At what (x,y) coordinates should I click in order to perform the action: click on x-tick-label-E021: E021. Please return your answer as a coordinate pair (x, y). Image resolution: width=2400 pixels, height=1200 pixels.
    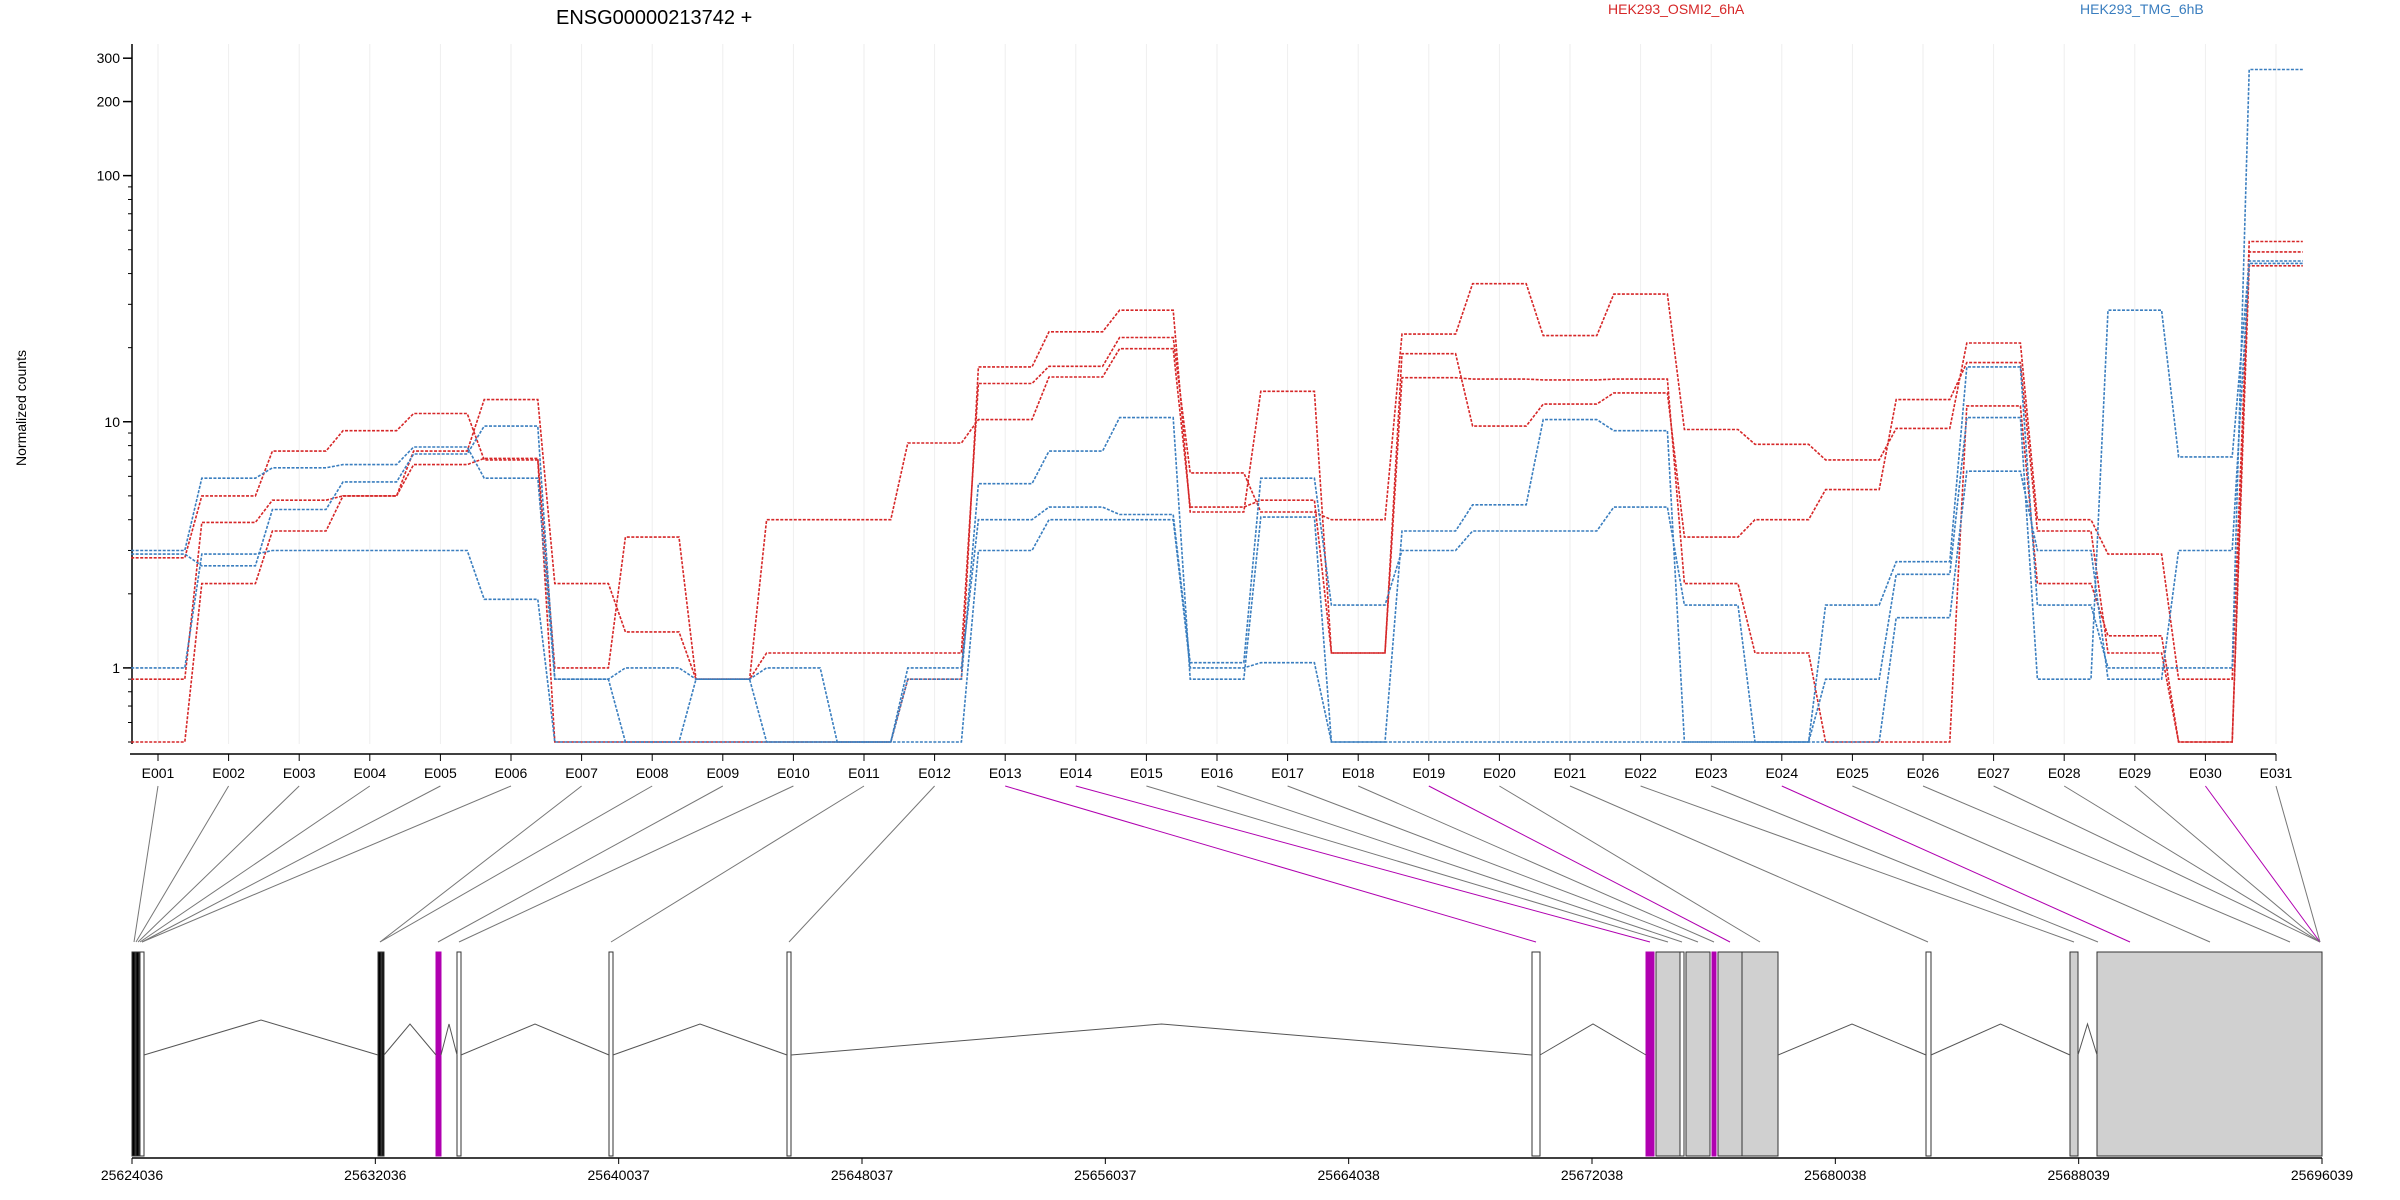
    Looking at the image, I should click on (1570, 773).